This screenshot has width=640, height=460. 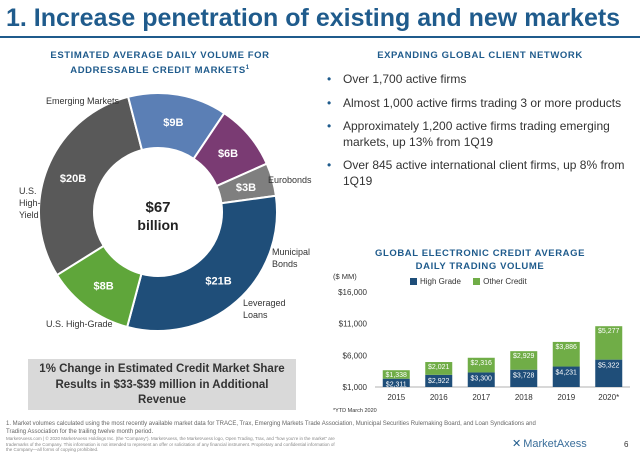 I want to click on bar-value-label: $2,316, so click(x=482, y=363).